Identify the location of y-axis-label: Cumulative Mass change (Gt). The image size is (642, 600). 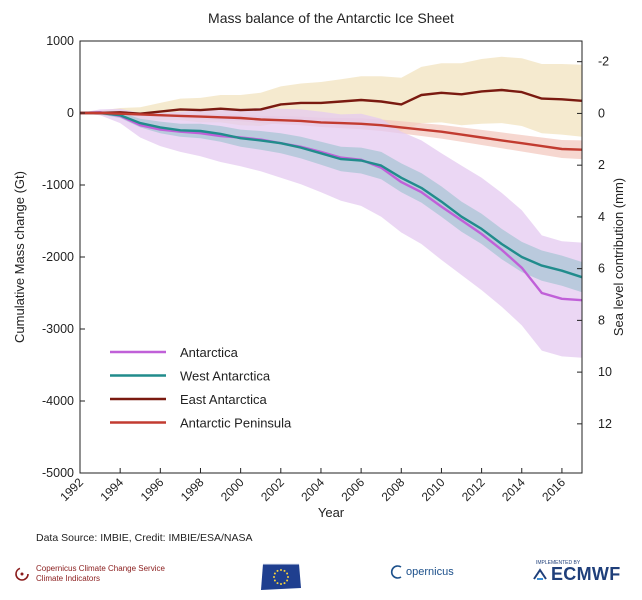
(19, 257).